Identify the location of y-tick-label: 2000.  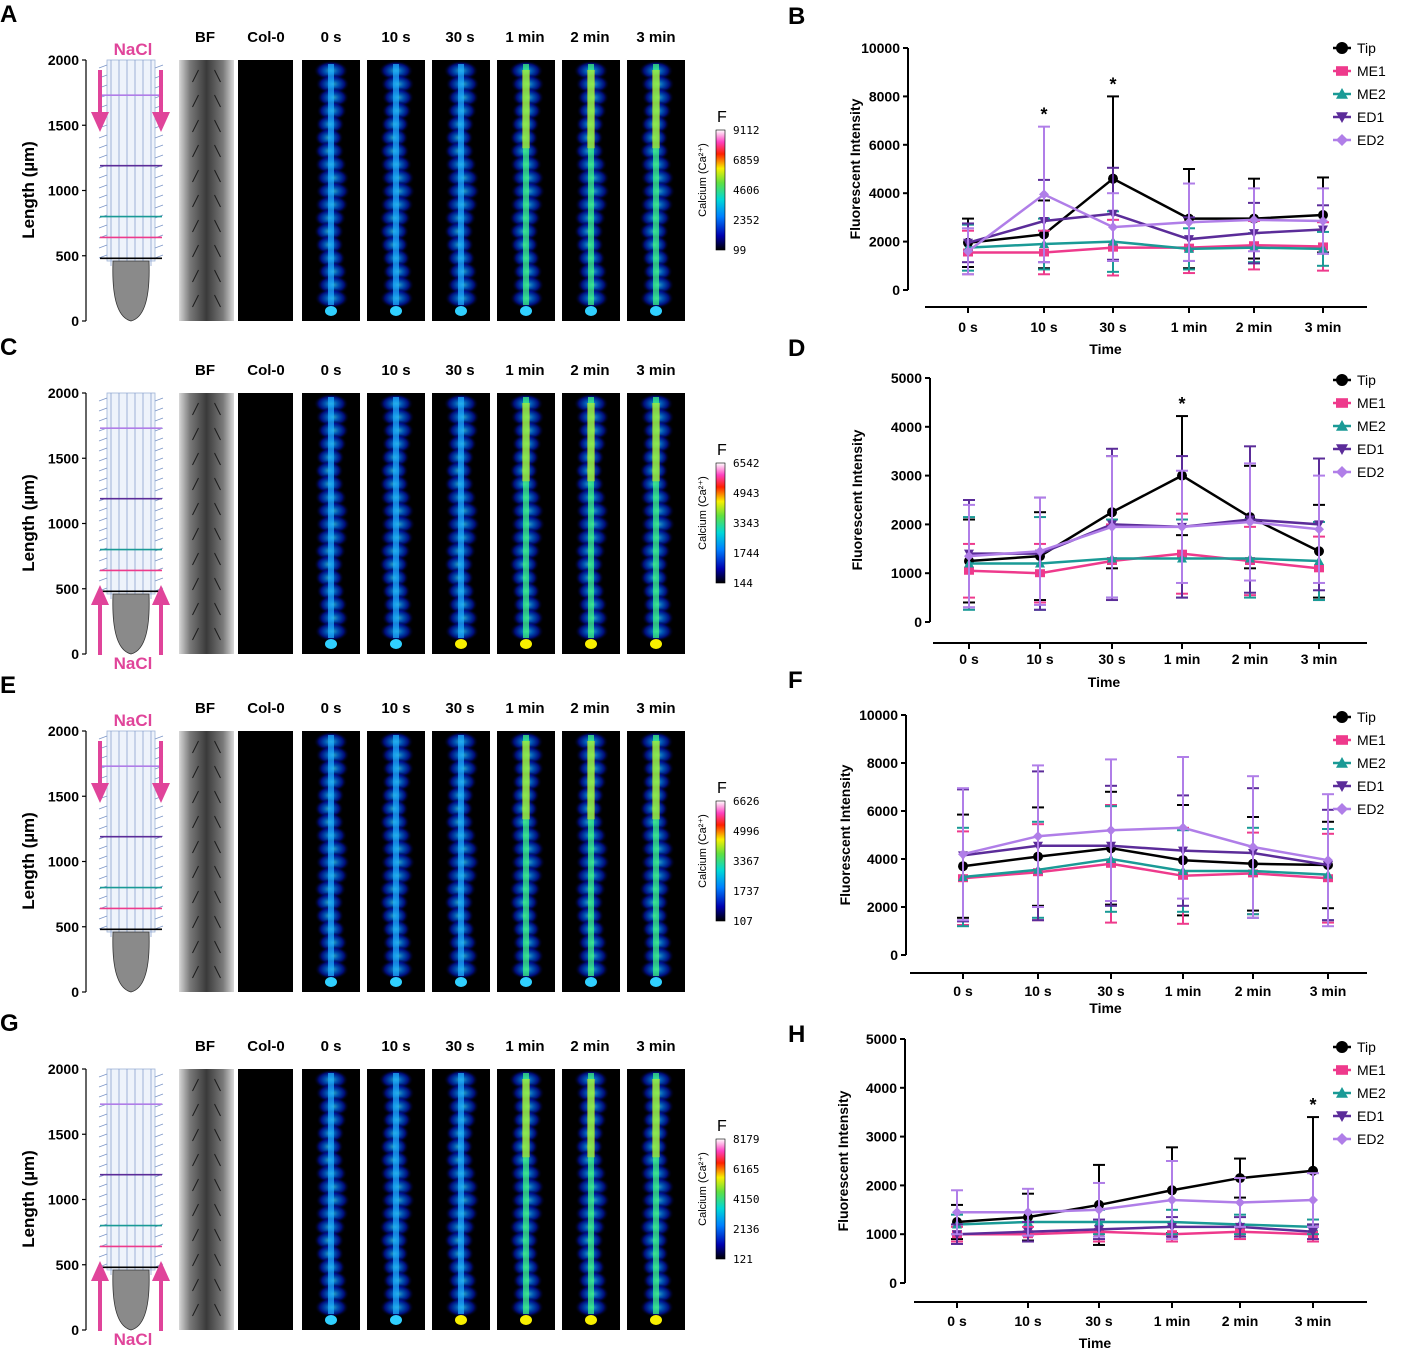
(906, 524).